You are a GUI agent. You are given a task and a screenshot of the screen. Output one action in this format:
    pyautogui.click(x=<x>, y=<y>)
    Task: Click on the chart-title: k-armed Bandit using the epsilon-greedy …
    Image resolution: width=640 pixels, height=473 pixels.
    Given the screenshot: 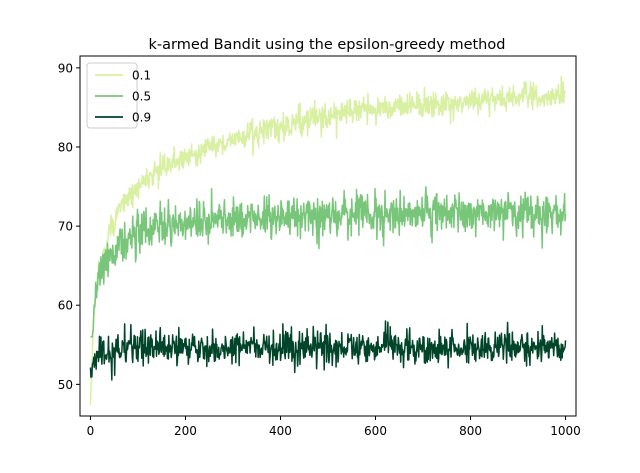 What is the action you would take?
    pyautogui.click(x=327, y=45)
    